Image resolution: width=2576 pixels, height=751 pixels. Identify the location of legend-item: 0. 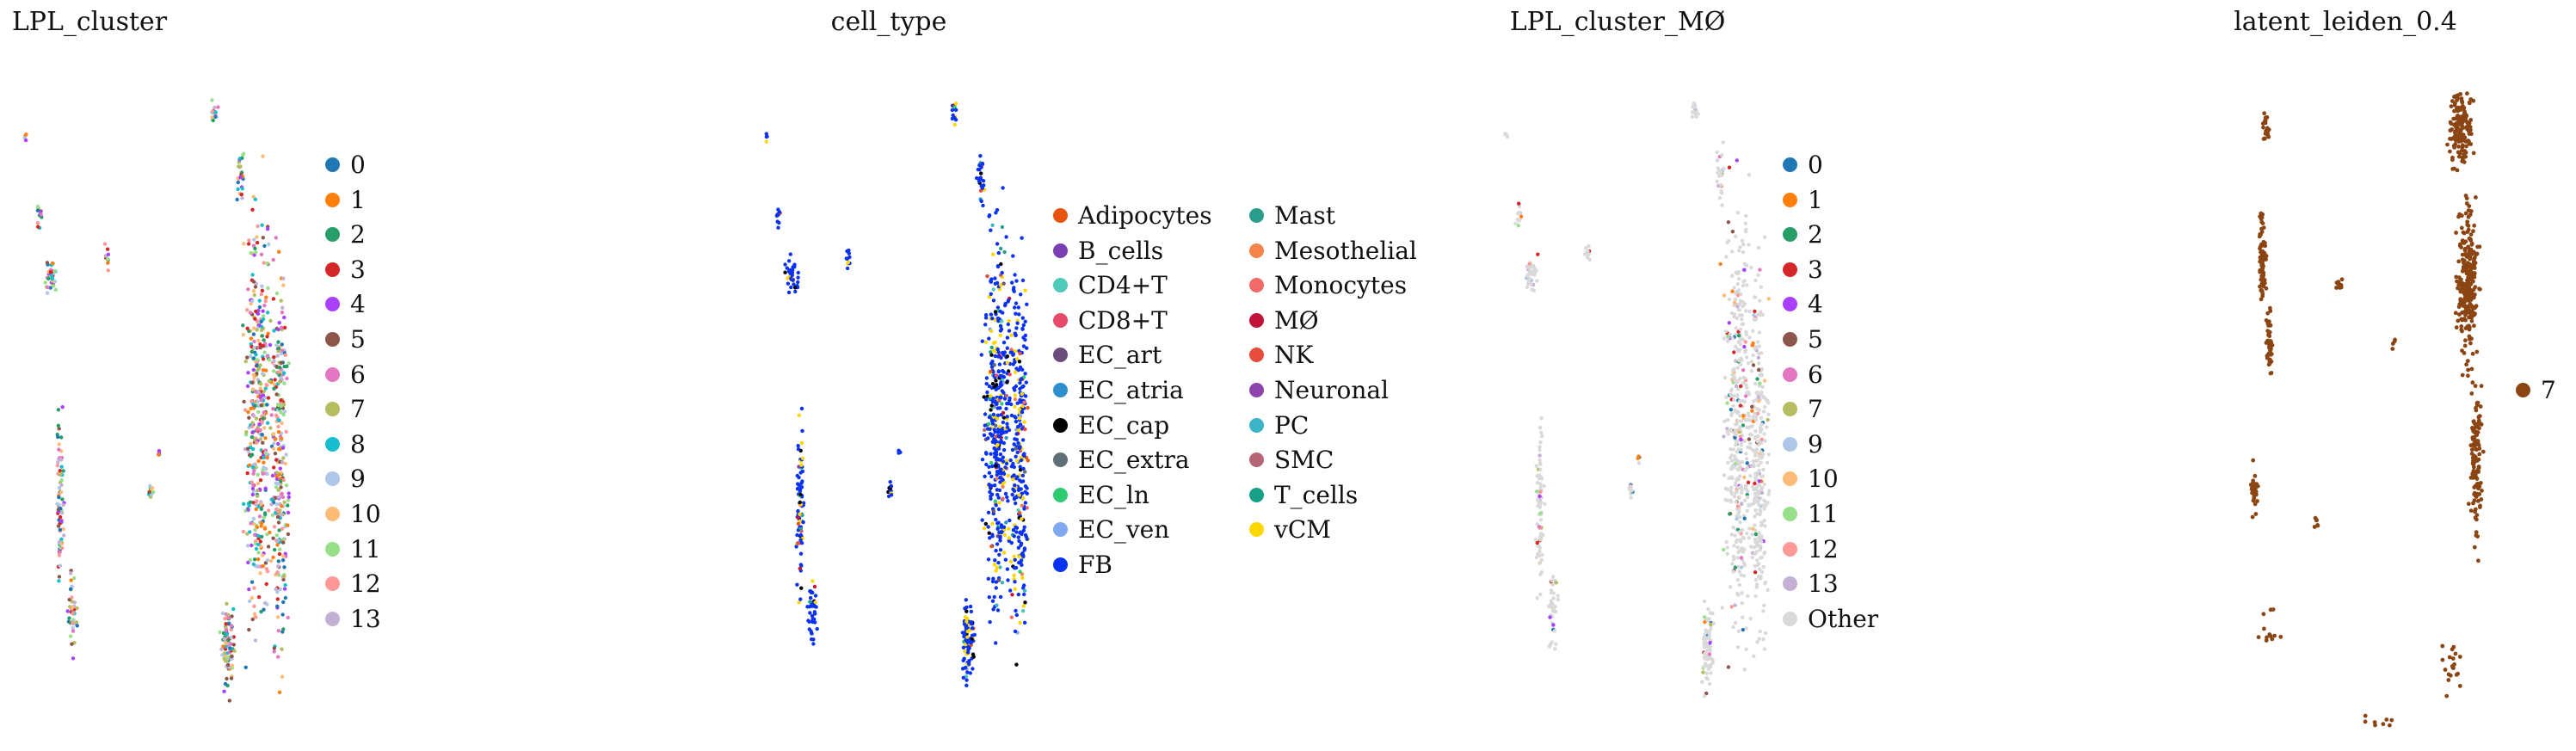
(345, 165).